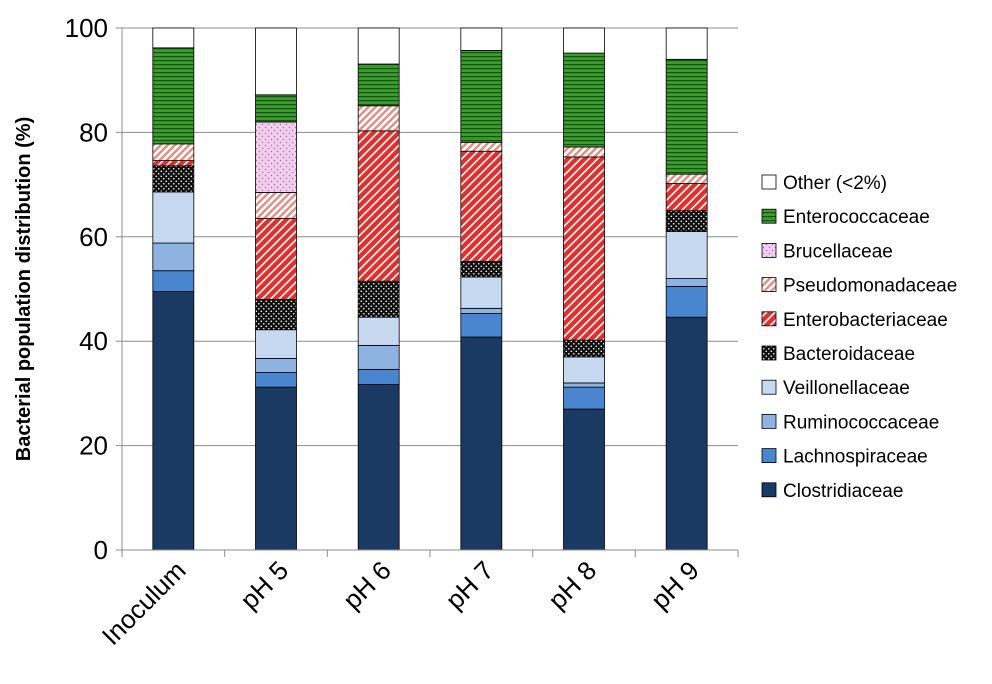  Describe the element at coordinates (470, 585) in the screenshot. I see `x-tick-label: pH 7` at that location.